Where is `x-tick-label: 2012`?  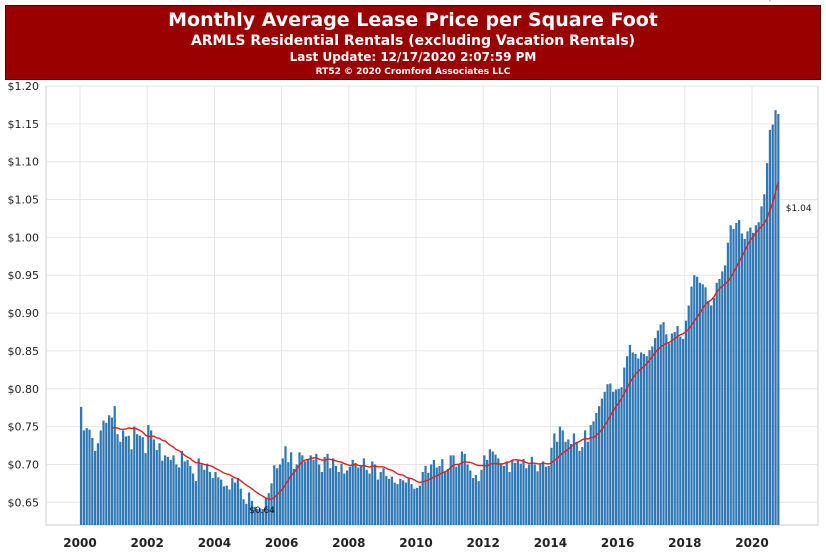 x-tick-label: 2012 is located at coordinates (482, 543).